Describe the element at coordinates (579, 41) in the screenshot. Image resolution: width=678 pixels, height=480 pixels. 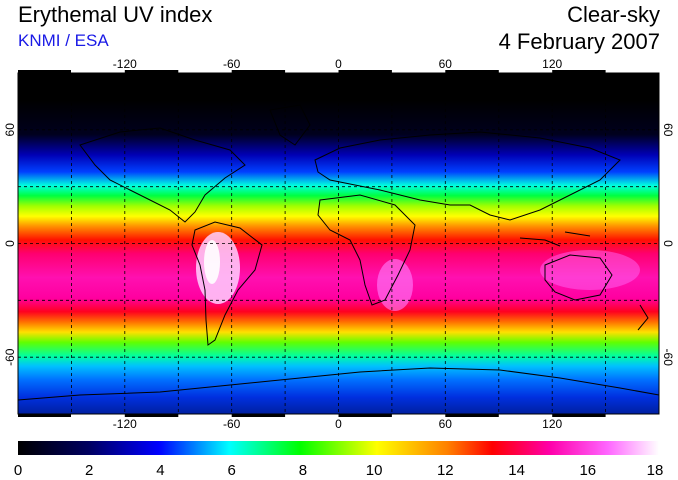
I see `date-label: 4 February 2007` at that location.